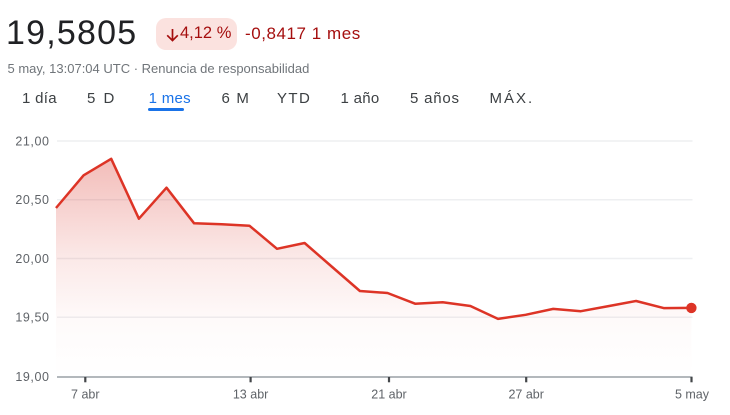 This screenshot has width=730, height=415. Describe the element at coordinates (32, 318) in the screenshot. I see `svg-text: 19,50` at that location.